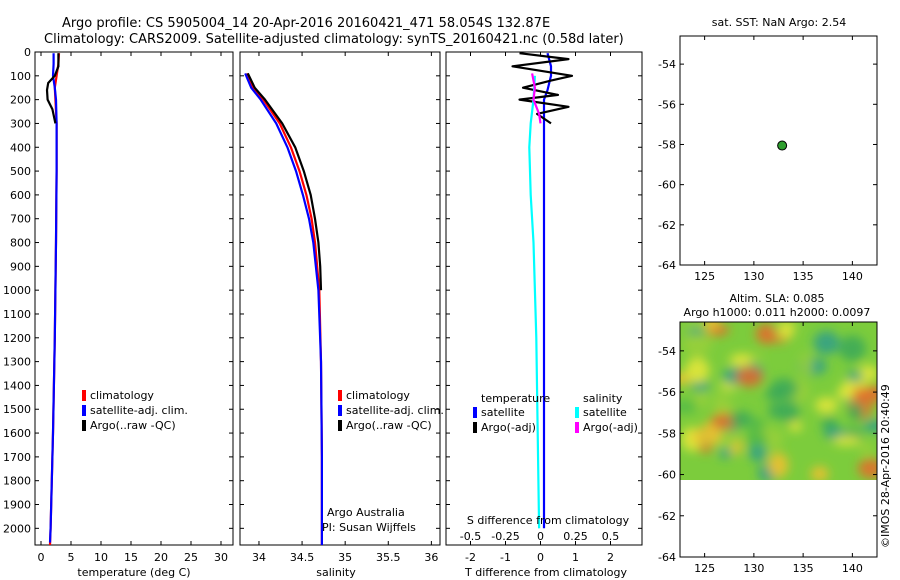  Describe the element at coordinates (20, 243) in the screenshot. I see `y-tick-label: 800` at that location.